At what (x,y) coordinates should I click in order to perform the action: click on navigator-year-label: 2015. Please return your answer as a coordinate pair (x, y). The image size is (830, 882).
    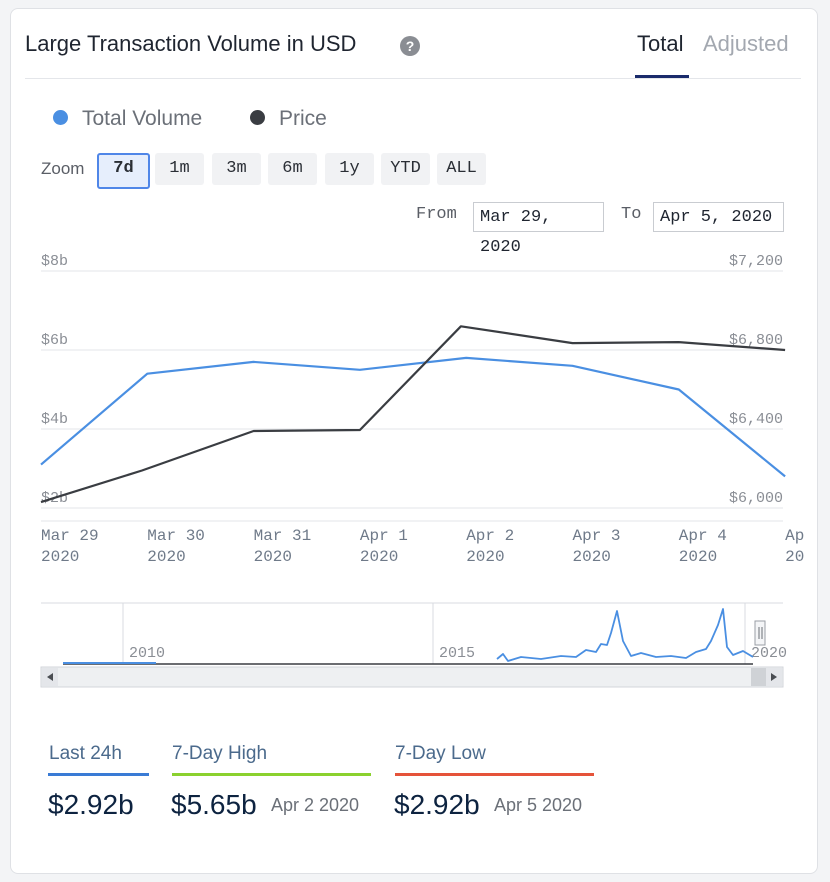
    Looking at the image, I should click on (457, 653).